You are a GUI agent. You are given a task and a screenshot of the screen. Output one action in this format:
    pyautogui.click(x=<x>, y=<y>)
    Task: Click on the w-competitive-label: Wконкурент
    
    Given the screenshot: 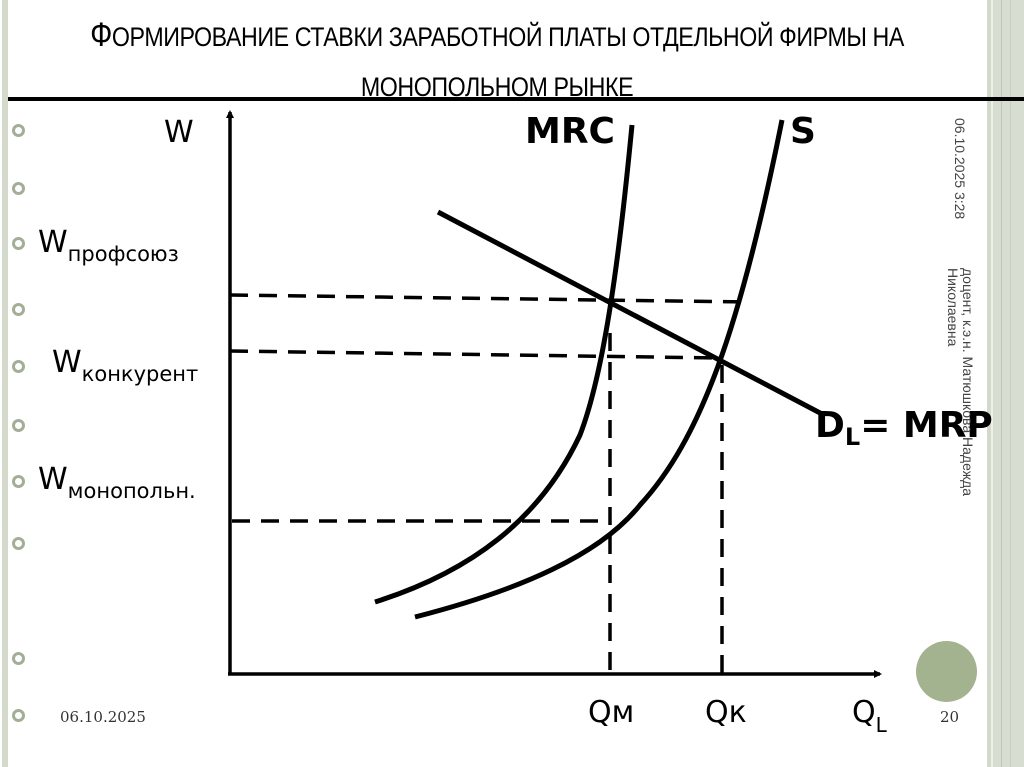 What is the action you would take?
    pyautogui.click(x=125, y=366)
    